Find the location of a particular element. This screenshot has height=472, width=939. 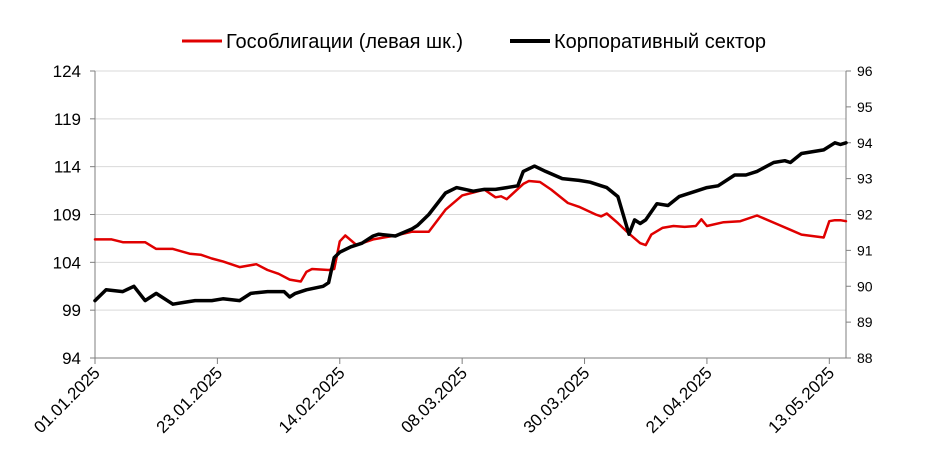

x-tick-label: 30.03.2025 is located at coordinates (557, 400).